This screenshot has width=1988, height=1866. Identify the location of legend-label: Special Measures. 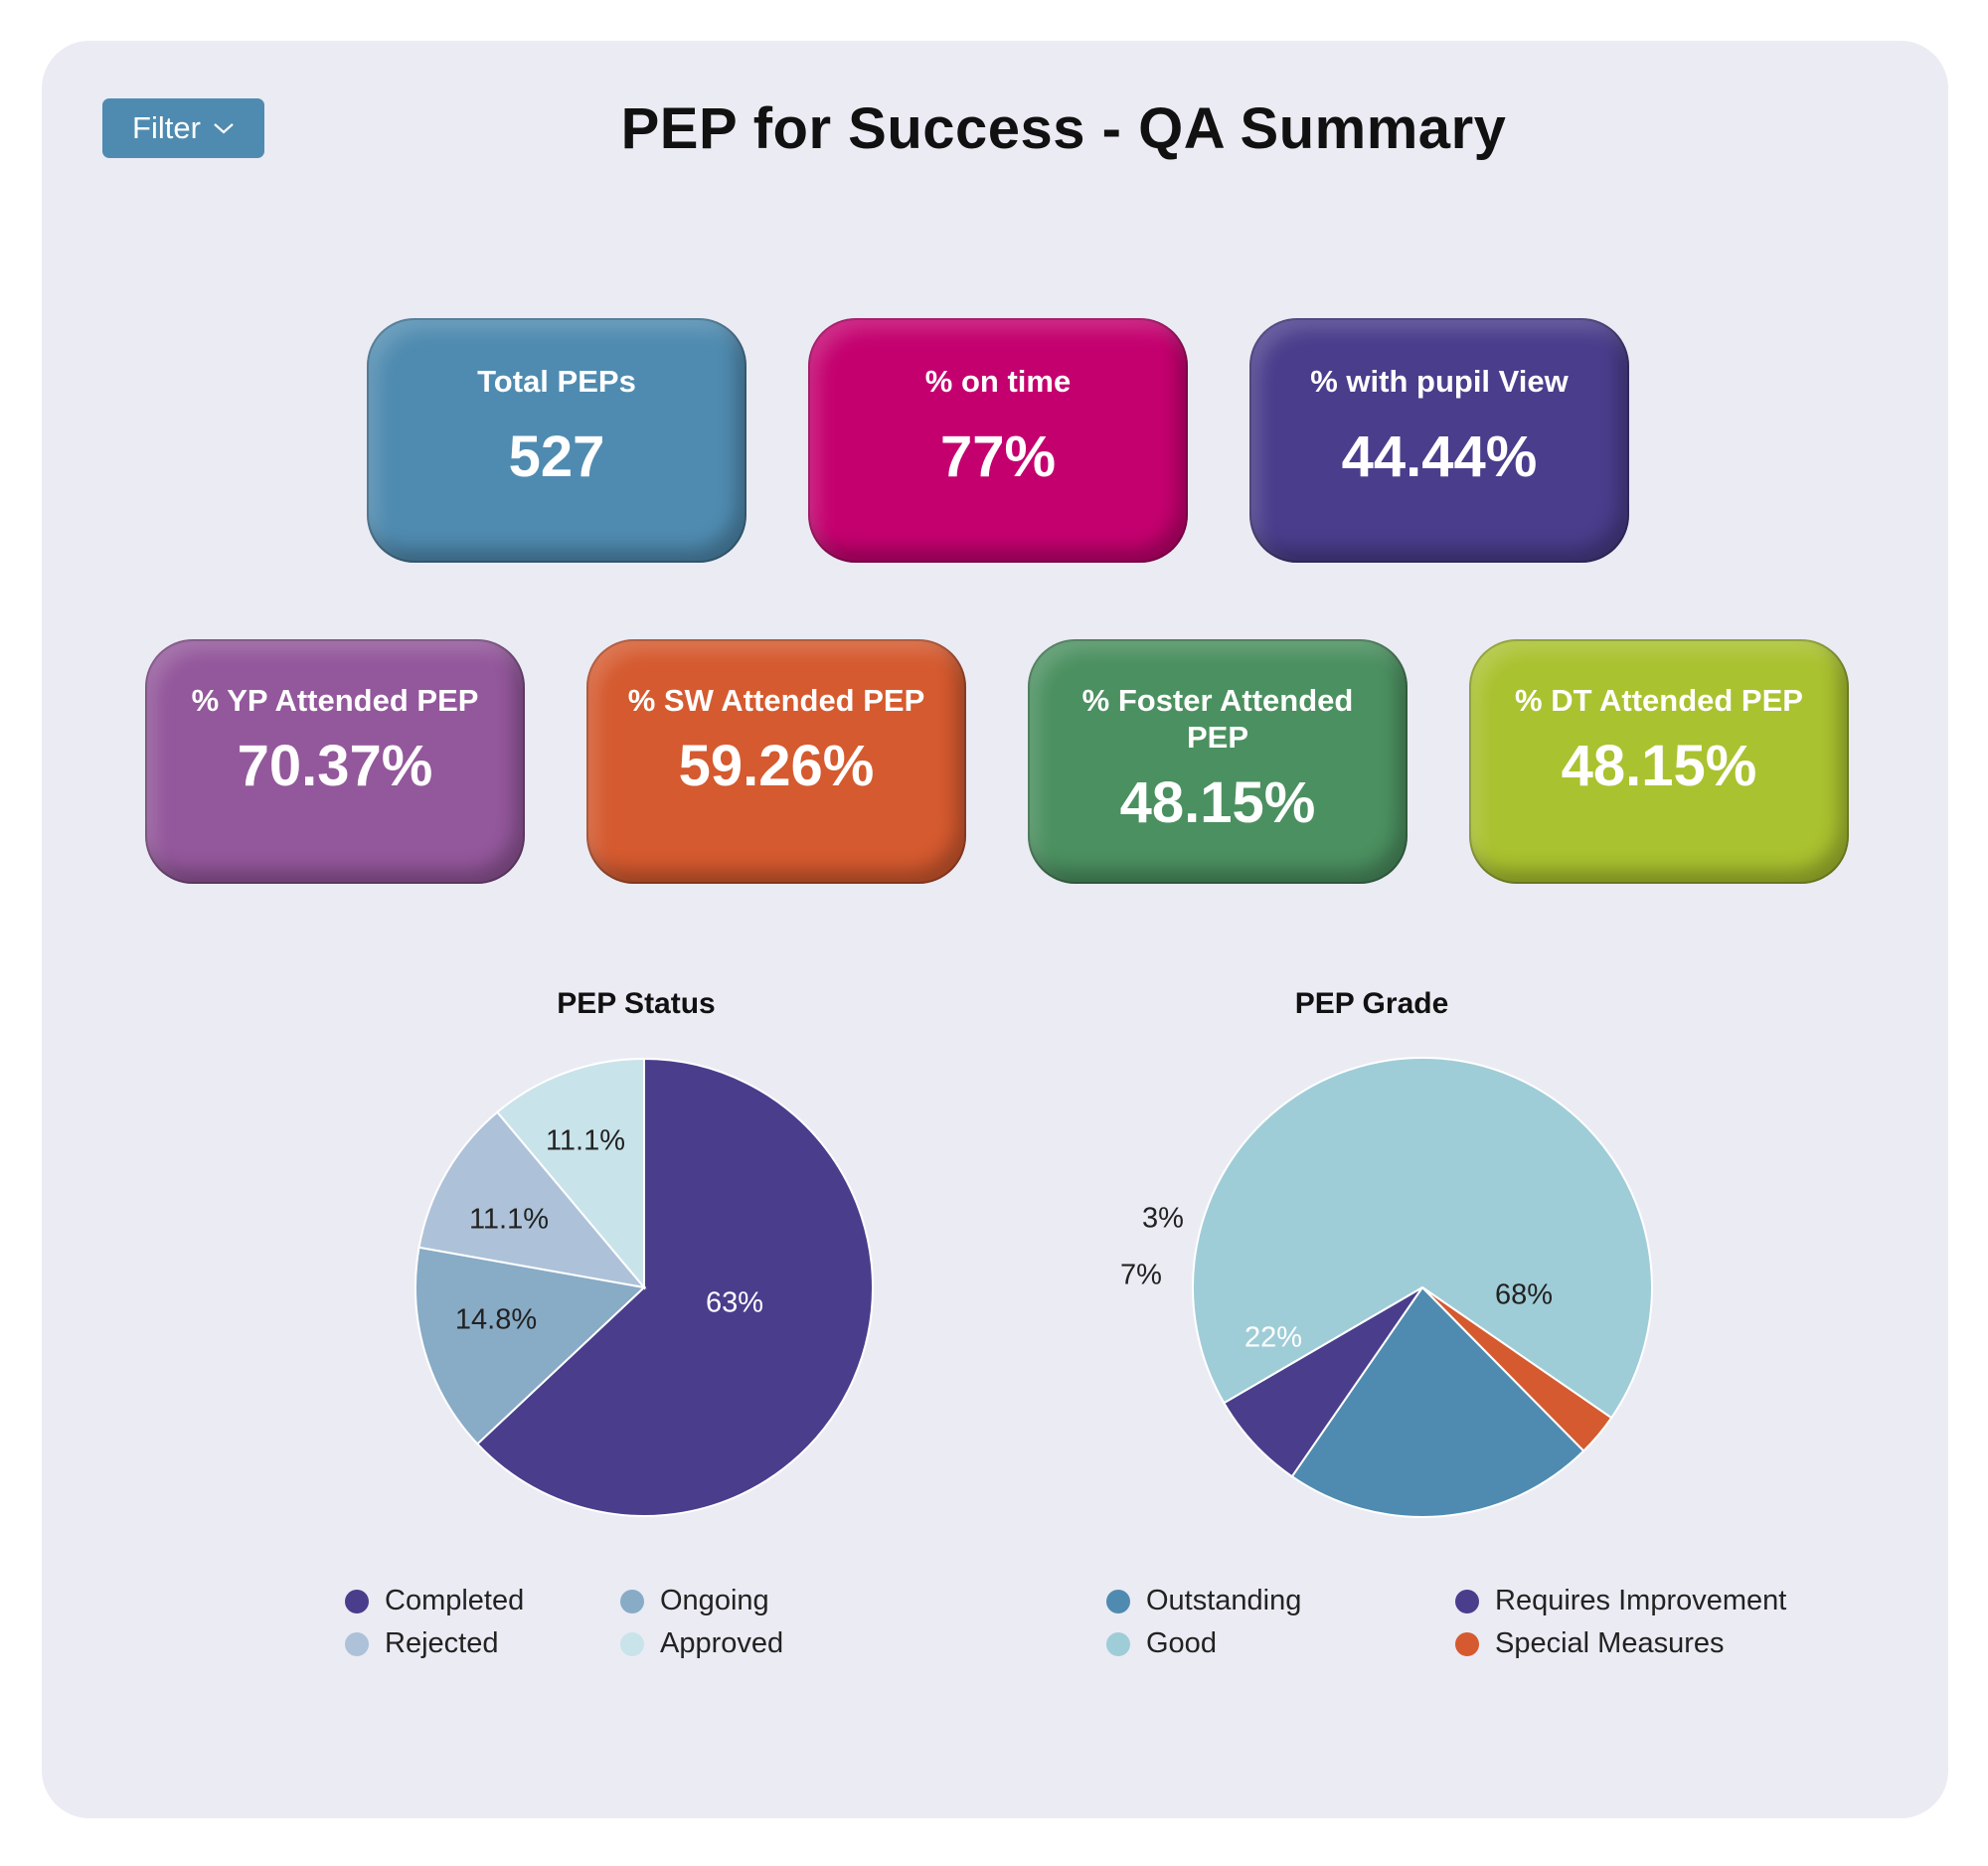
(1610, 1643).